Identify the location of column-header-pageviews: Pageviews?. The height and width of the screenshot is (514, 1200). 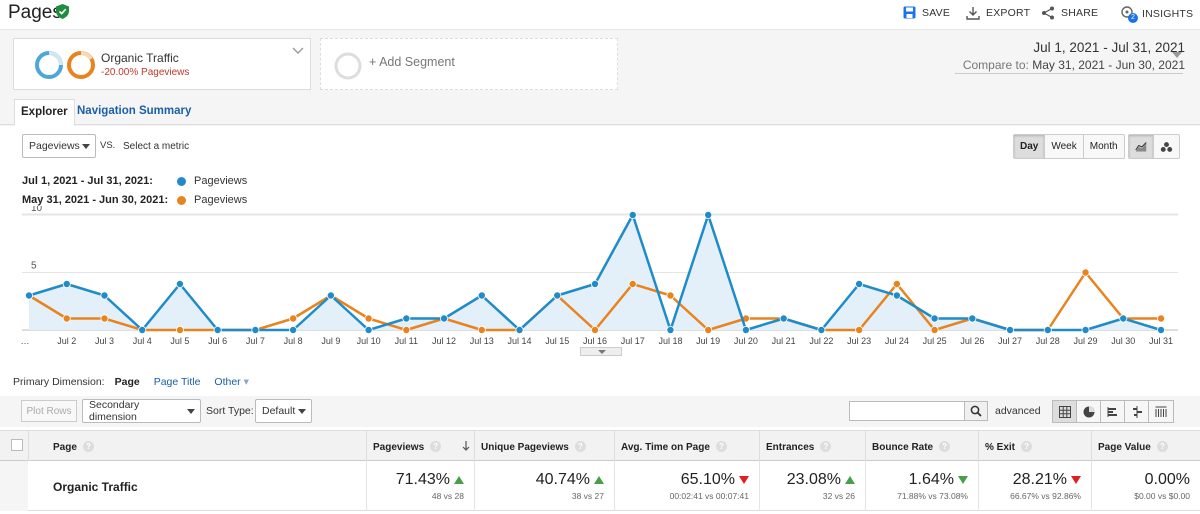
(420, 446).